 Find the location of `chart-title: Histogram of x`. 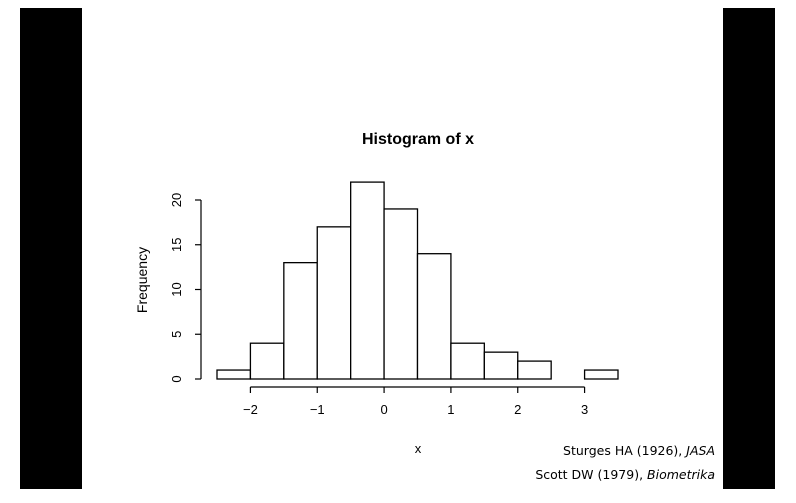

chart-title: Histogram of x is located at coordinates (418, 139).